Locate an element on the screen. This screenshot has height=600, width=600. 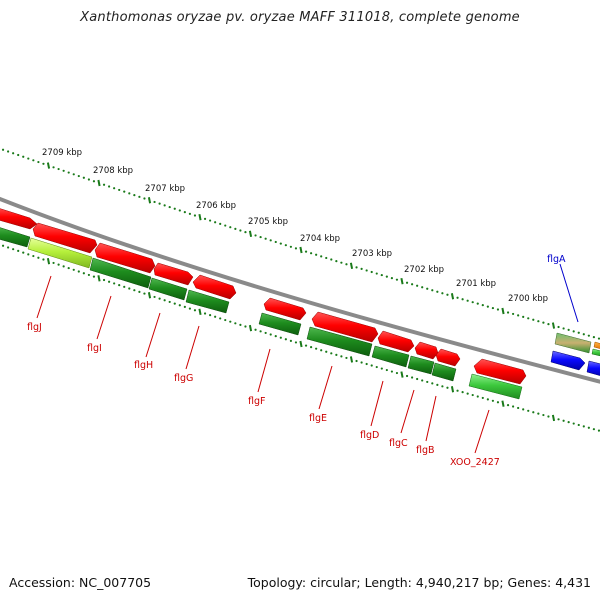
gene-label-flgD: flgD is located at coordinates (369, 435).